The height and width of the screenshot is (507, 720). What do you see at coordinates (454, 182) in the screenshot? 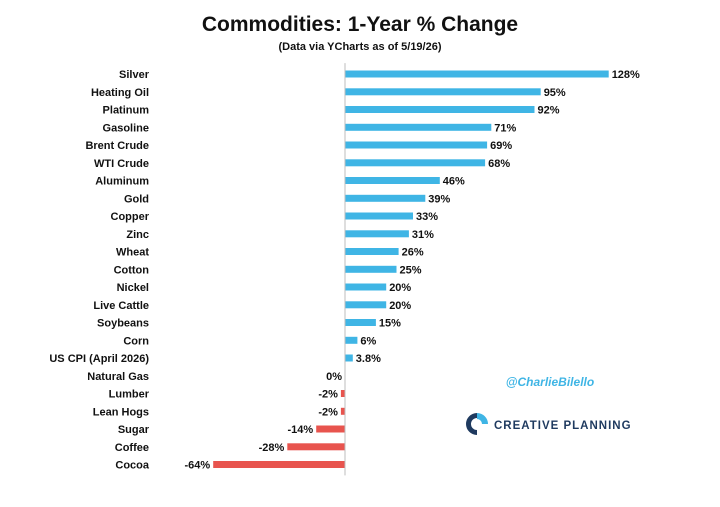
I see `data-label: 46%` at bounding box center [454, 182].